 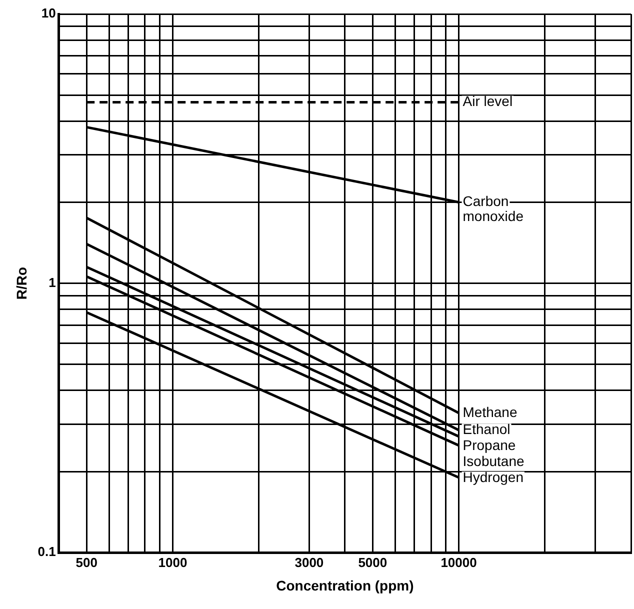 I want to click on series-label: Carbon monoxide, so click(x=493, y=208).